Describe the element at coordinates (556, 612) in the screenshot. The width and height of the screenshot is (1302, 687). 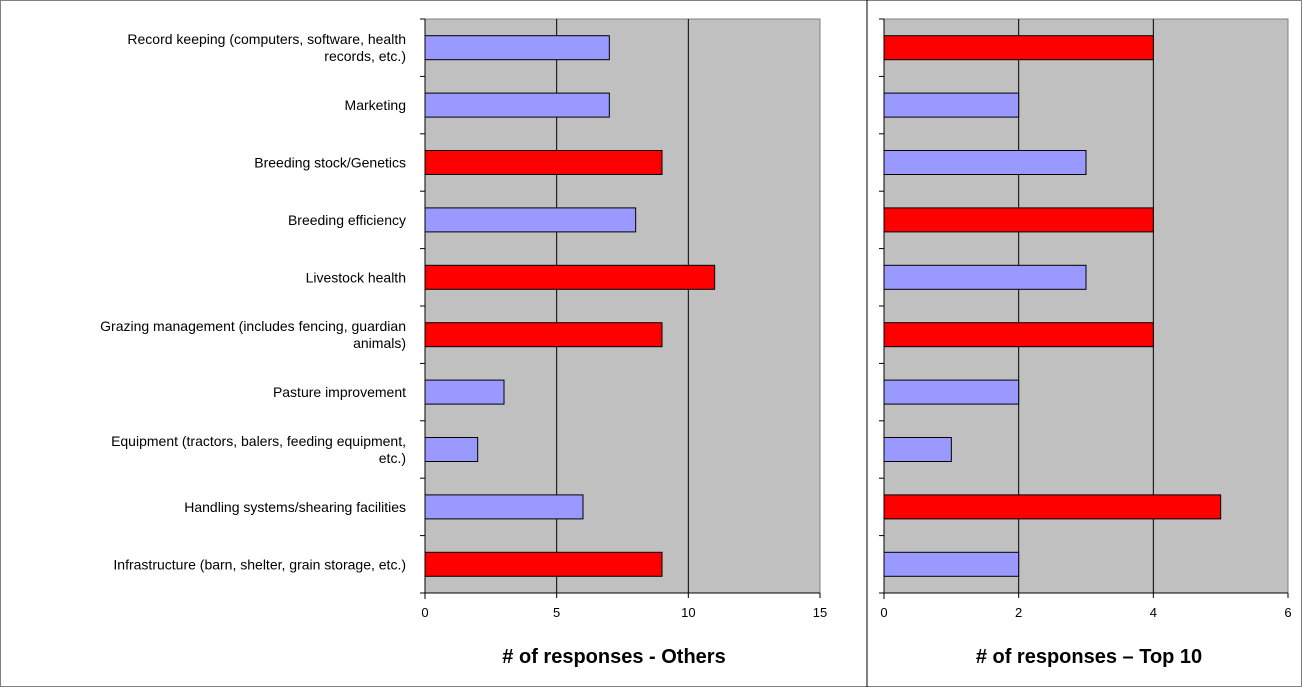
I see `others-x-tick-label: 5` at that location.